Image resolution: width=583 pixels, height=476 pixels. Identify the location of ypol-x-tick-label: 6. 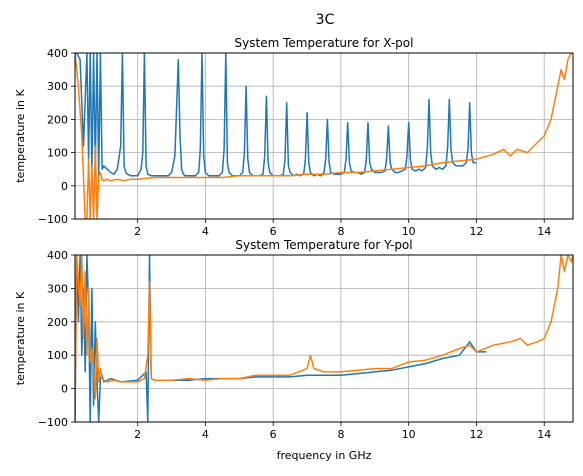
(273, 434).